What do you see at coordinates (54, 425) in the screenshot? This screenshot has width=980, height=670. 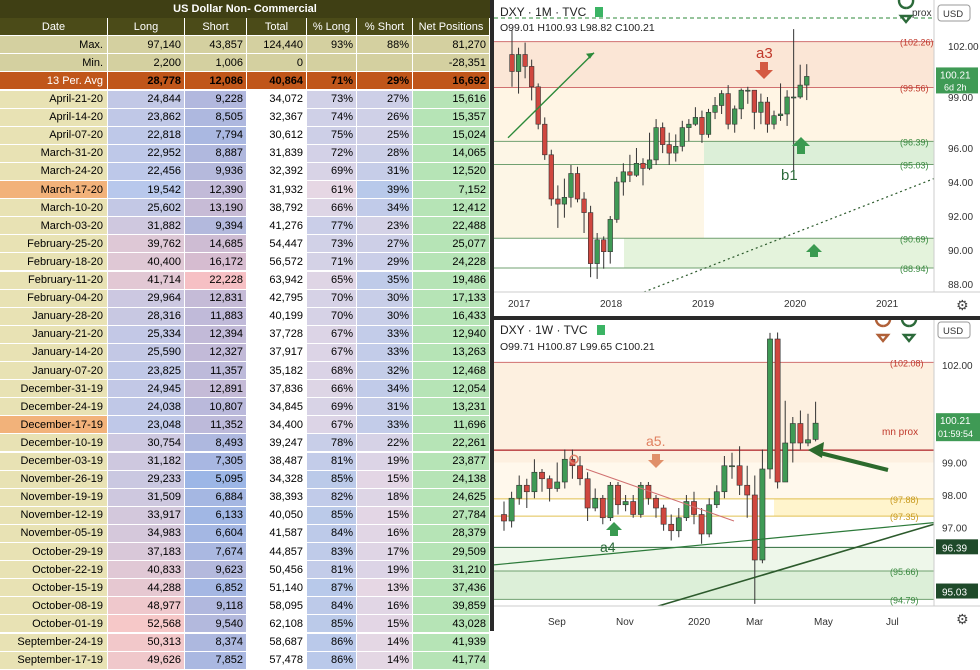 I see `cell-date: December-17-19` at bounding box center [54, 425].